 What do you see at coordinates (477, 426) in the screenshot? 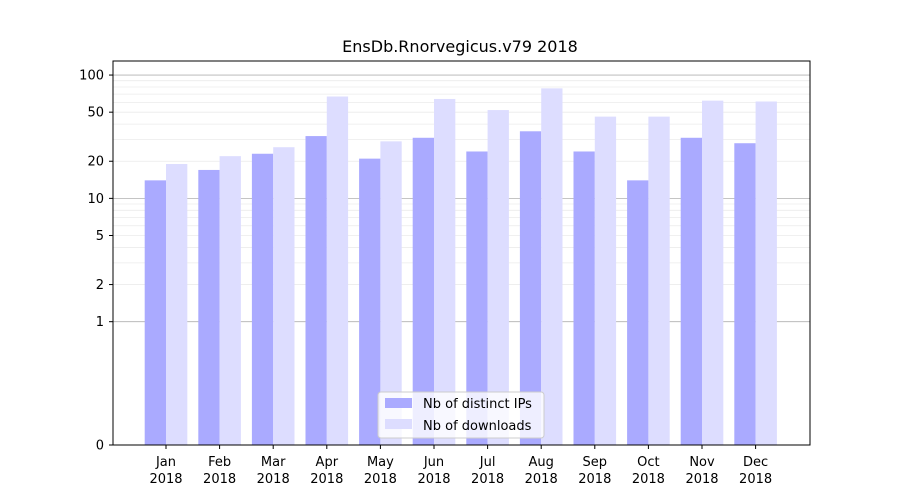
I see `legend-label-downloads: Nb of downloads` at bounding box center [477, 426].